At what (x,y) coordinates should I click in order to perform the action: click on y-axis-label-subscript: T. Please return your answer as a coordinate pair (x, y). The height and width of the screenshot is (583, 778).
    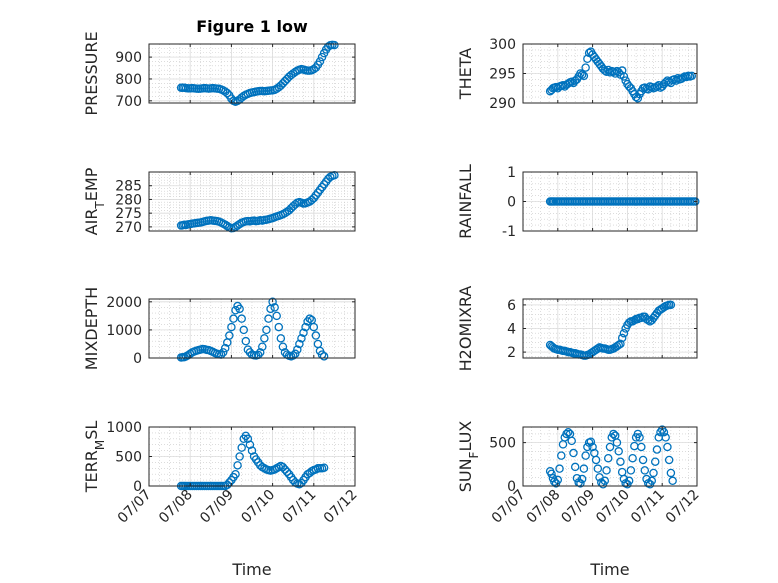
    Looking at the image, I should click on (100, 205).